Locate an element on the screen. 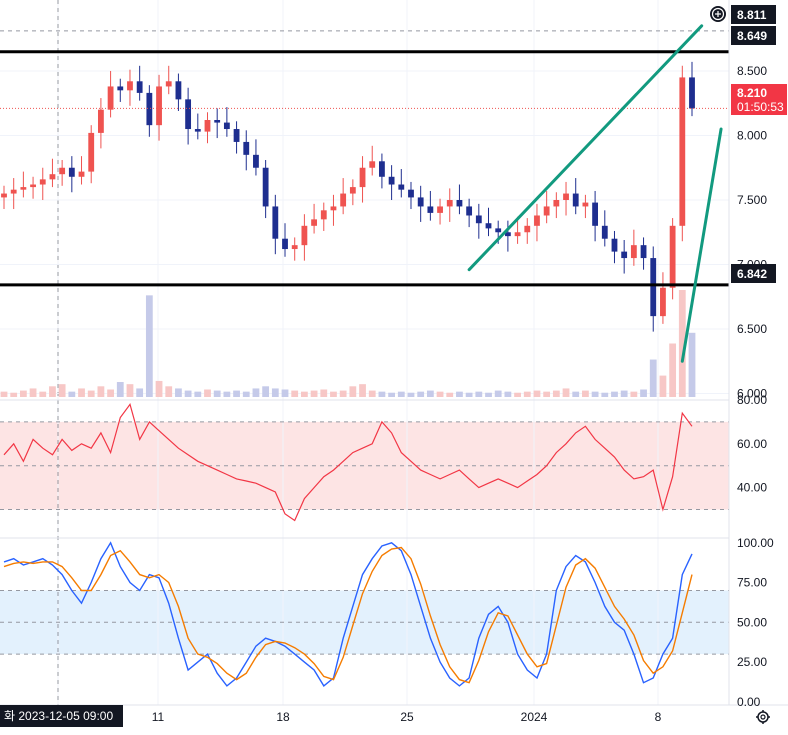  price-axis-tick: 8.500 is located at coordinates (752, 71).